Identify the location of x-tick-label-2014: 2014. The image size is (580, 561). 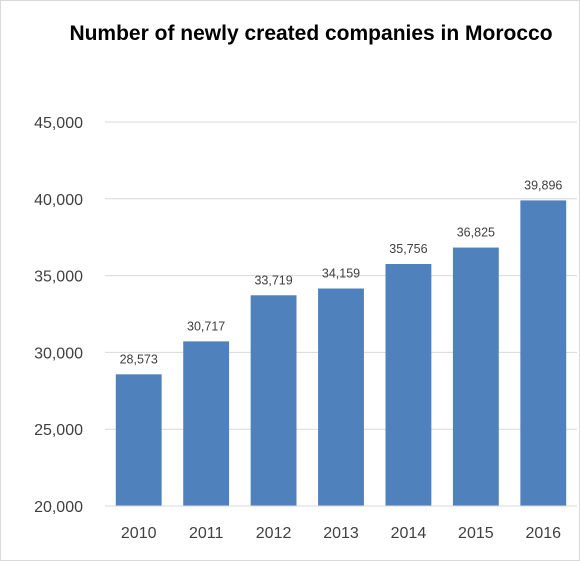
(409, 533).